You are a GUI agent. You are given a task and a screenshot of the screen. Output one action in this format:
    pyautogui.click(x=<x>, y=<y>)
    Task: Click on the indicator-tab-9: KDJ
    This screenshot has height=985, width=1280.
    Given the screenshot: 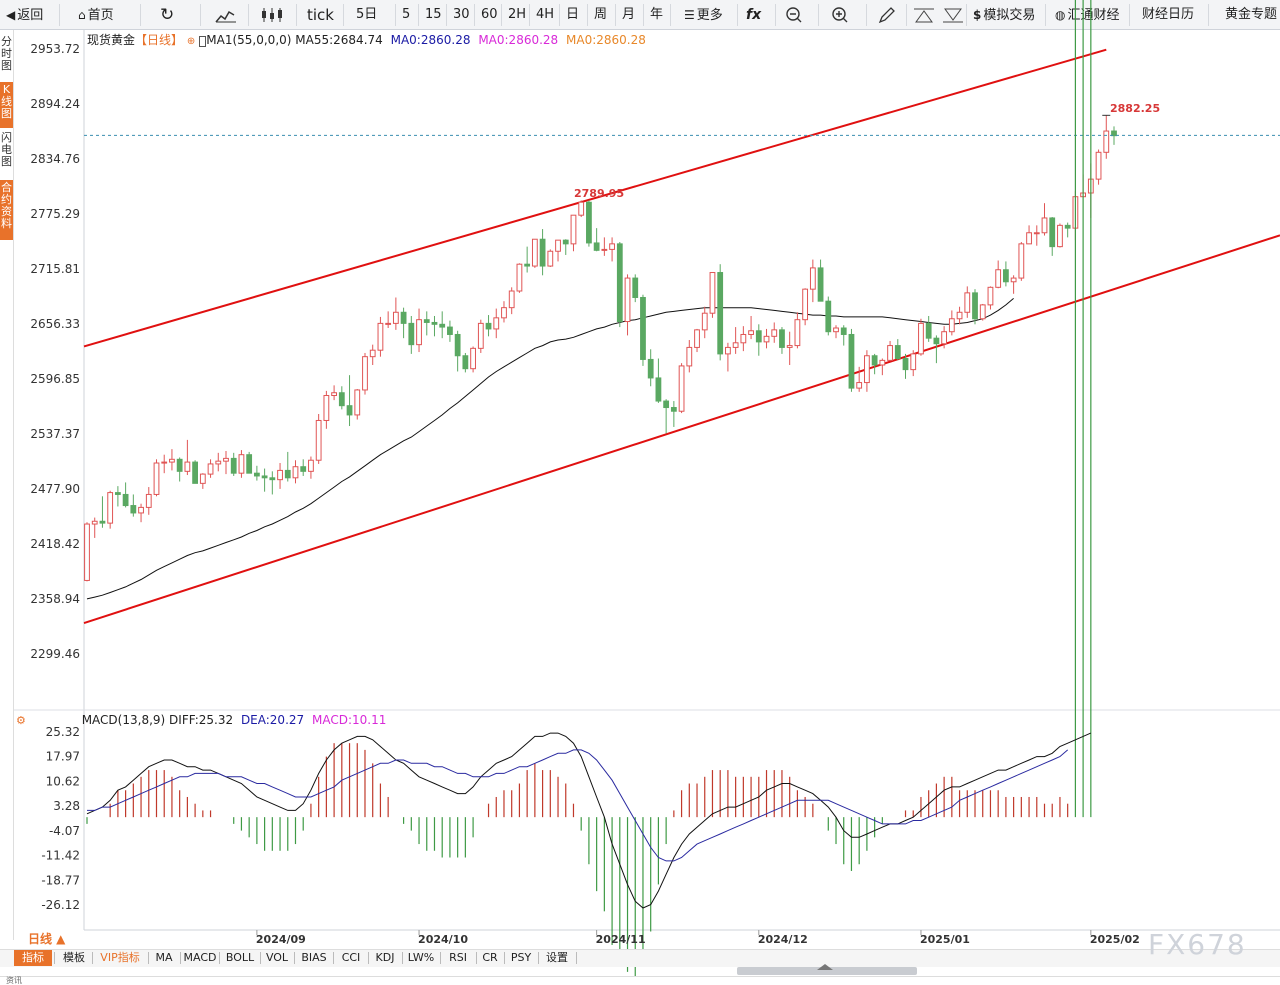 What is the action you would take?
    pyautogui.click(x=385, y=957)
    